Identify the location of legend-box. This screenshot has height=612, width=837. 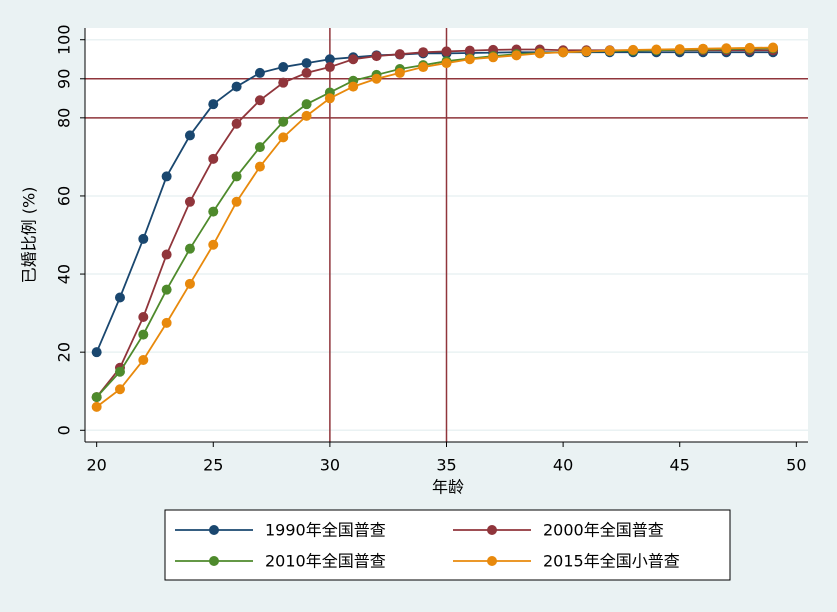
(447, 545).